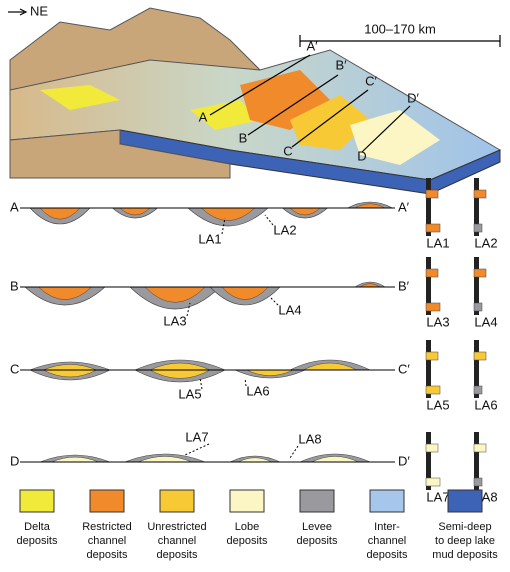 This screenshot has width=510, height=572. What do you see at coordinates (341, 64) in the screenshot?
I see `block-section-label: B′` at bounding box center [341, 64].